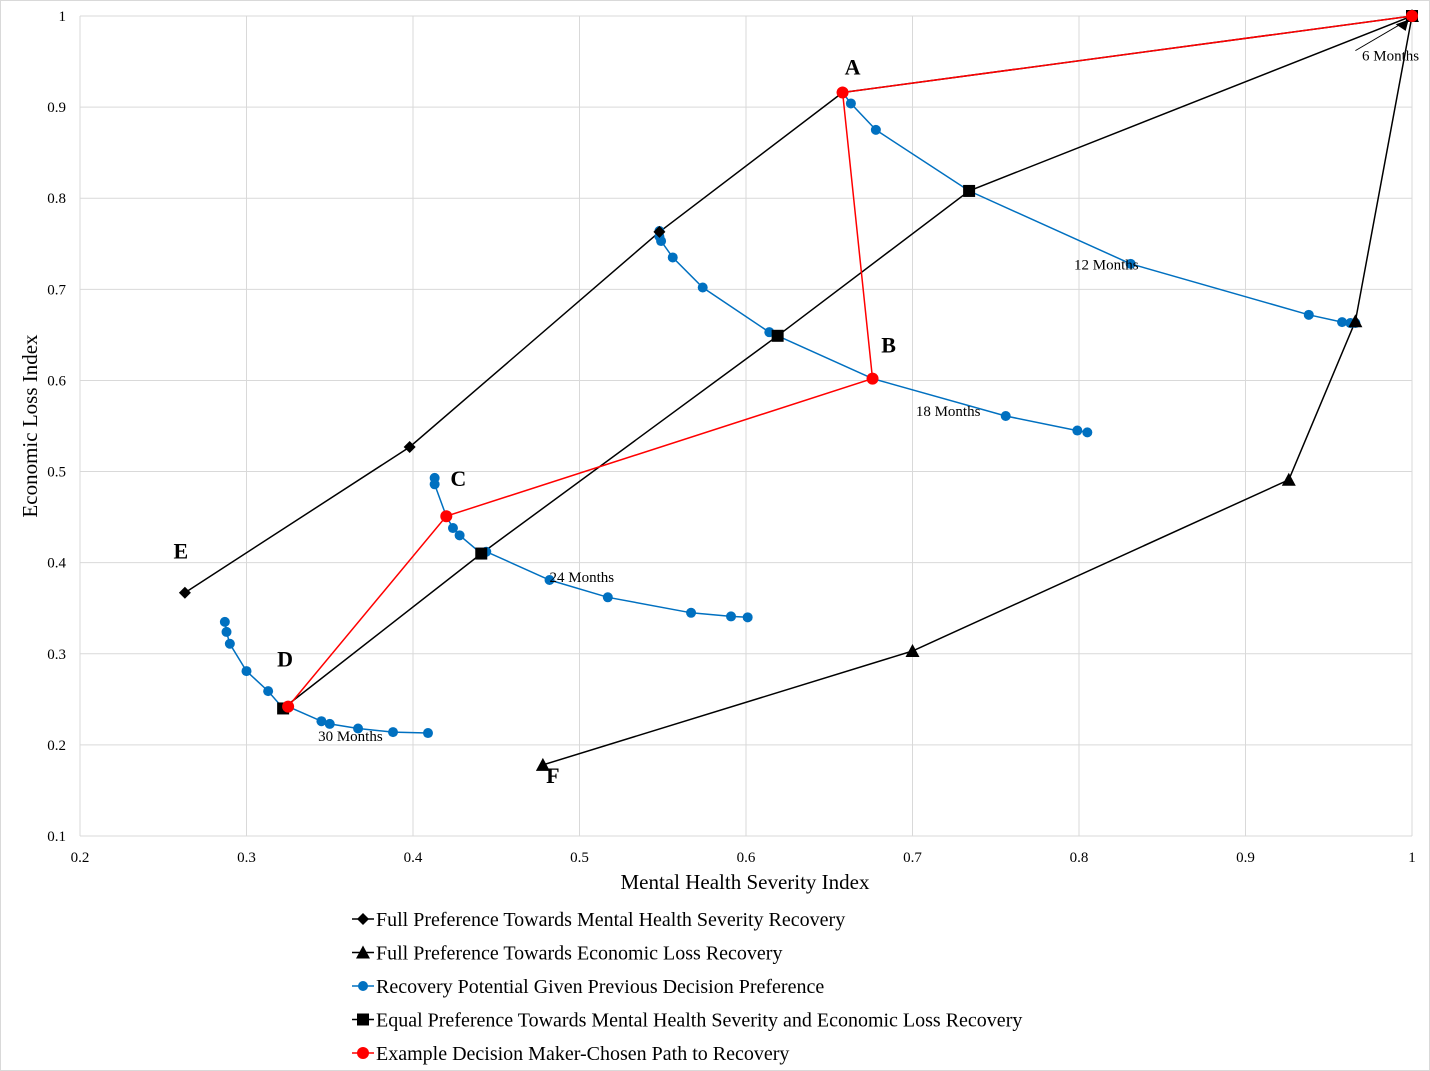  I want to click on y-tick-label: 0.8, so click(56, 199).